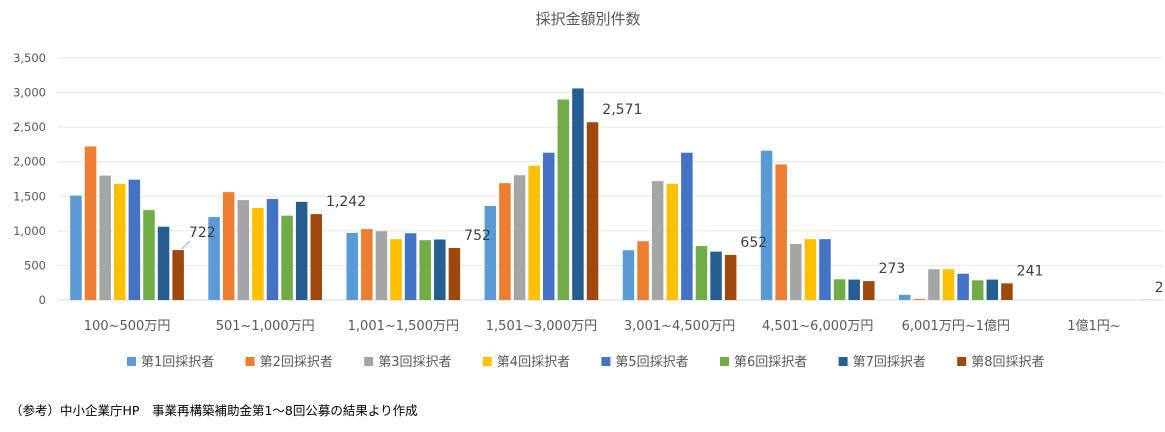 The width and height of the screenshot is (1165, 432). What do you see at coordinates (127, 326) in the screenshot?
I see `x-tick-label: 100~500万円` at bounding box center [127, 326].